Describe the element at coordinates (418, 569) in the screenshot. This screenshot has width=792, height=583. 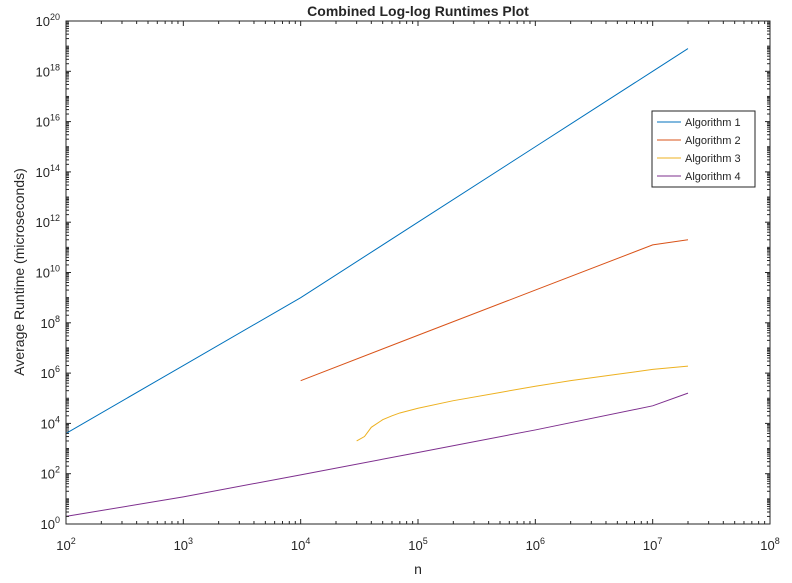
I see `x-axis-label: n` at that location.